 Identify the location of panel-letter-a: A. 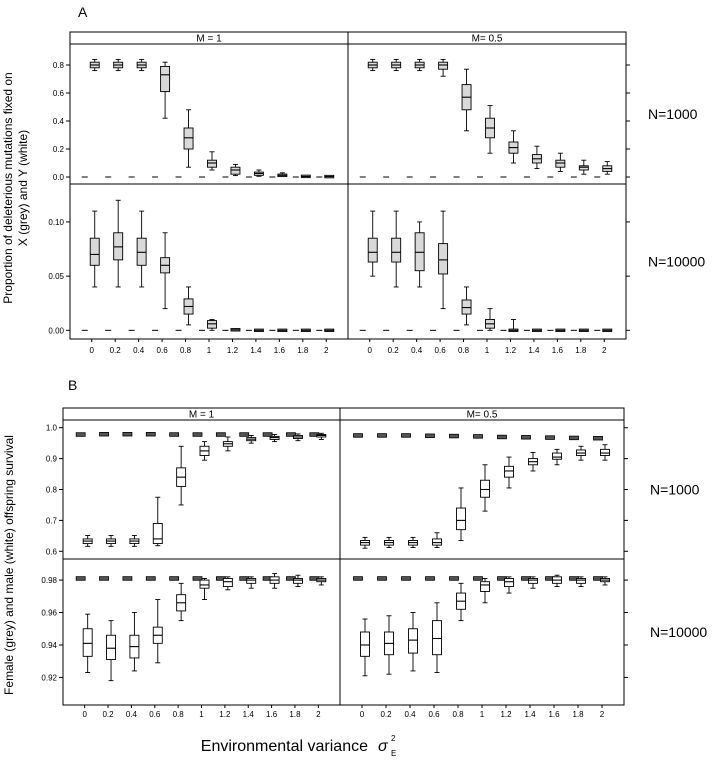
(83, 12).